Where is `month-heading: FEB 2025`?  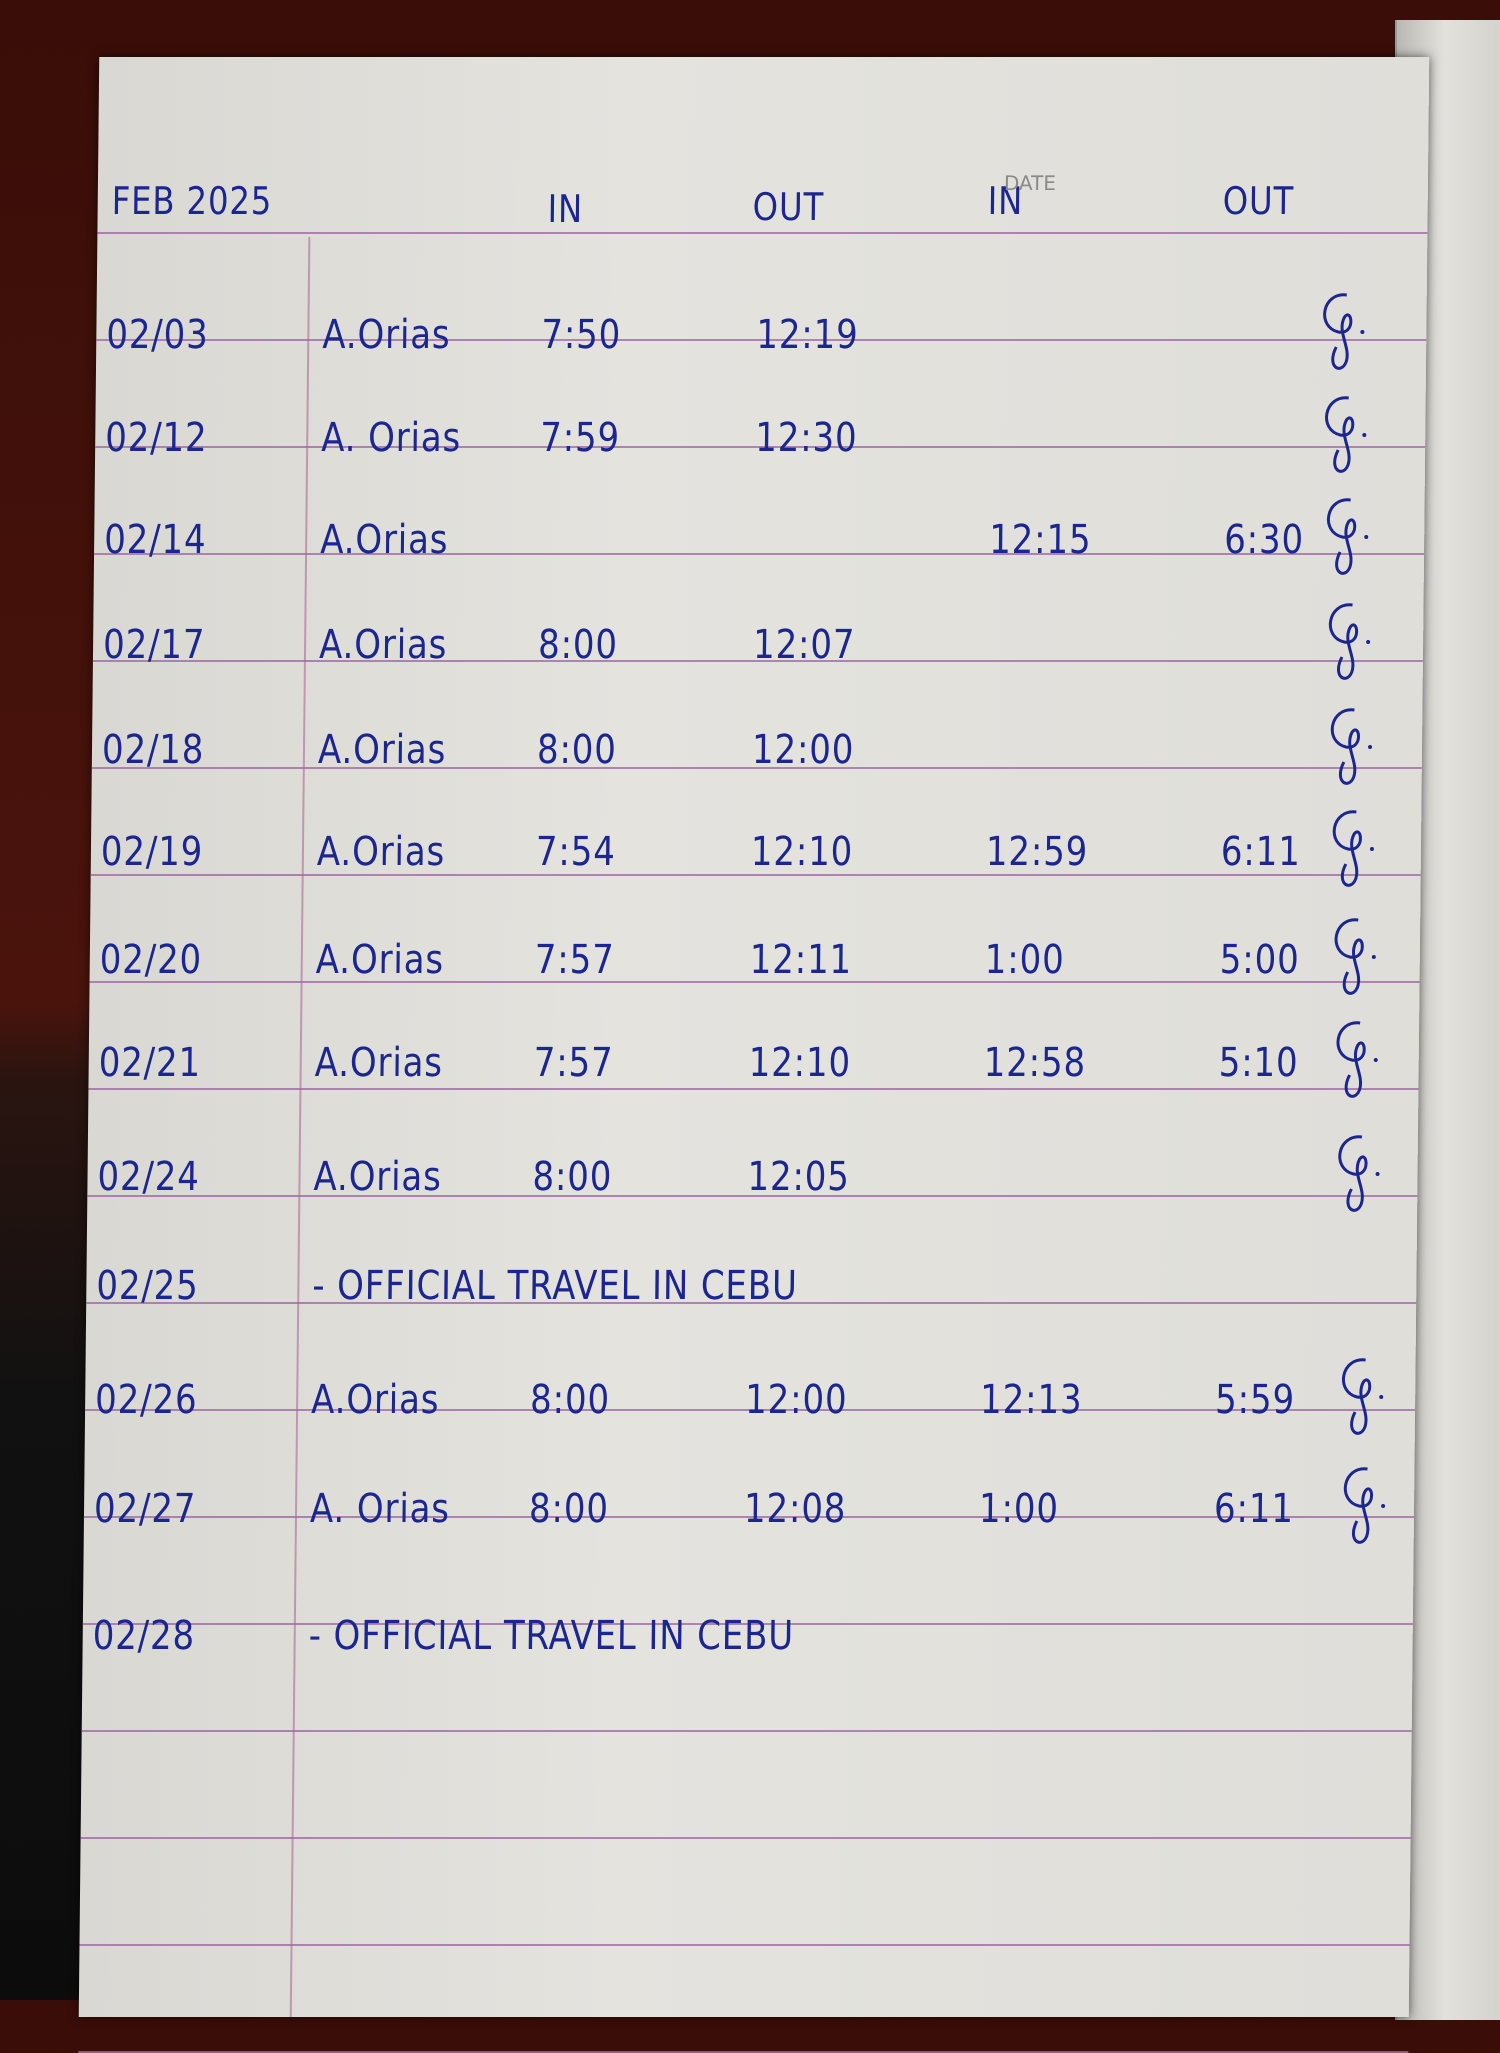 month-heading: FEB 2025 is located at coordinates (192, 201).